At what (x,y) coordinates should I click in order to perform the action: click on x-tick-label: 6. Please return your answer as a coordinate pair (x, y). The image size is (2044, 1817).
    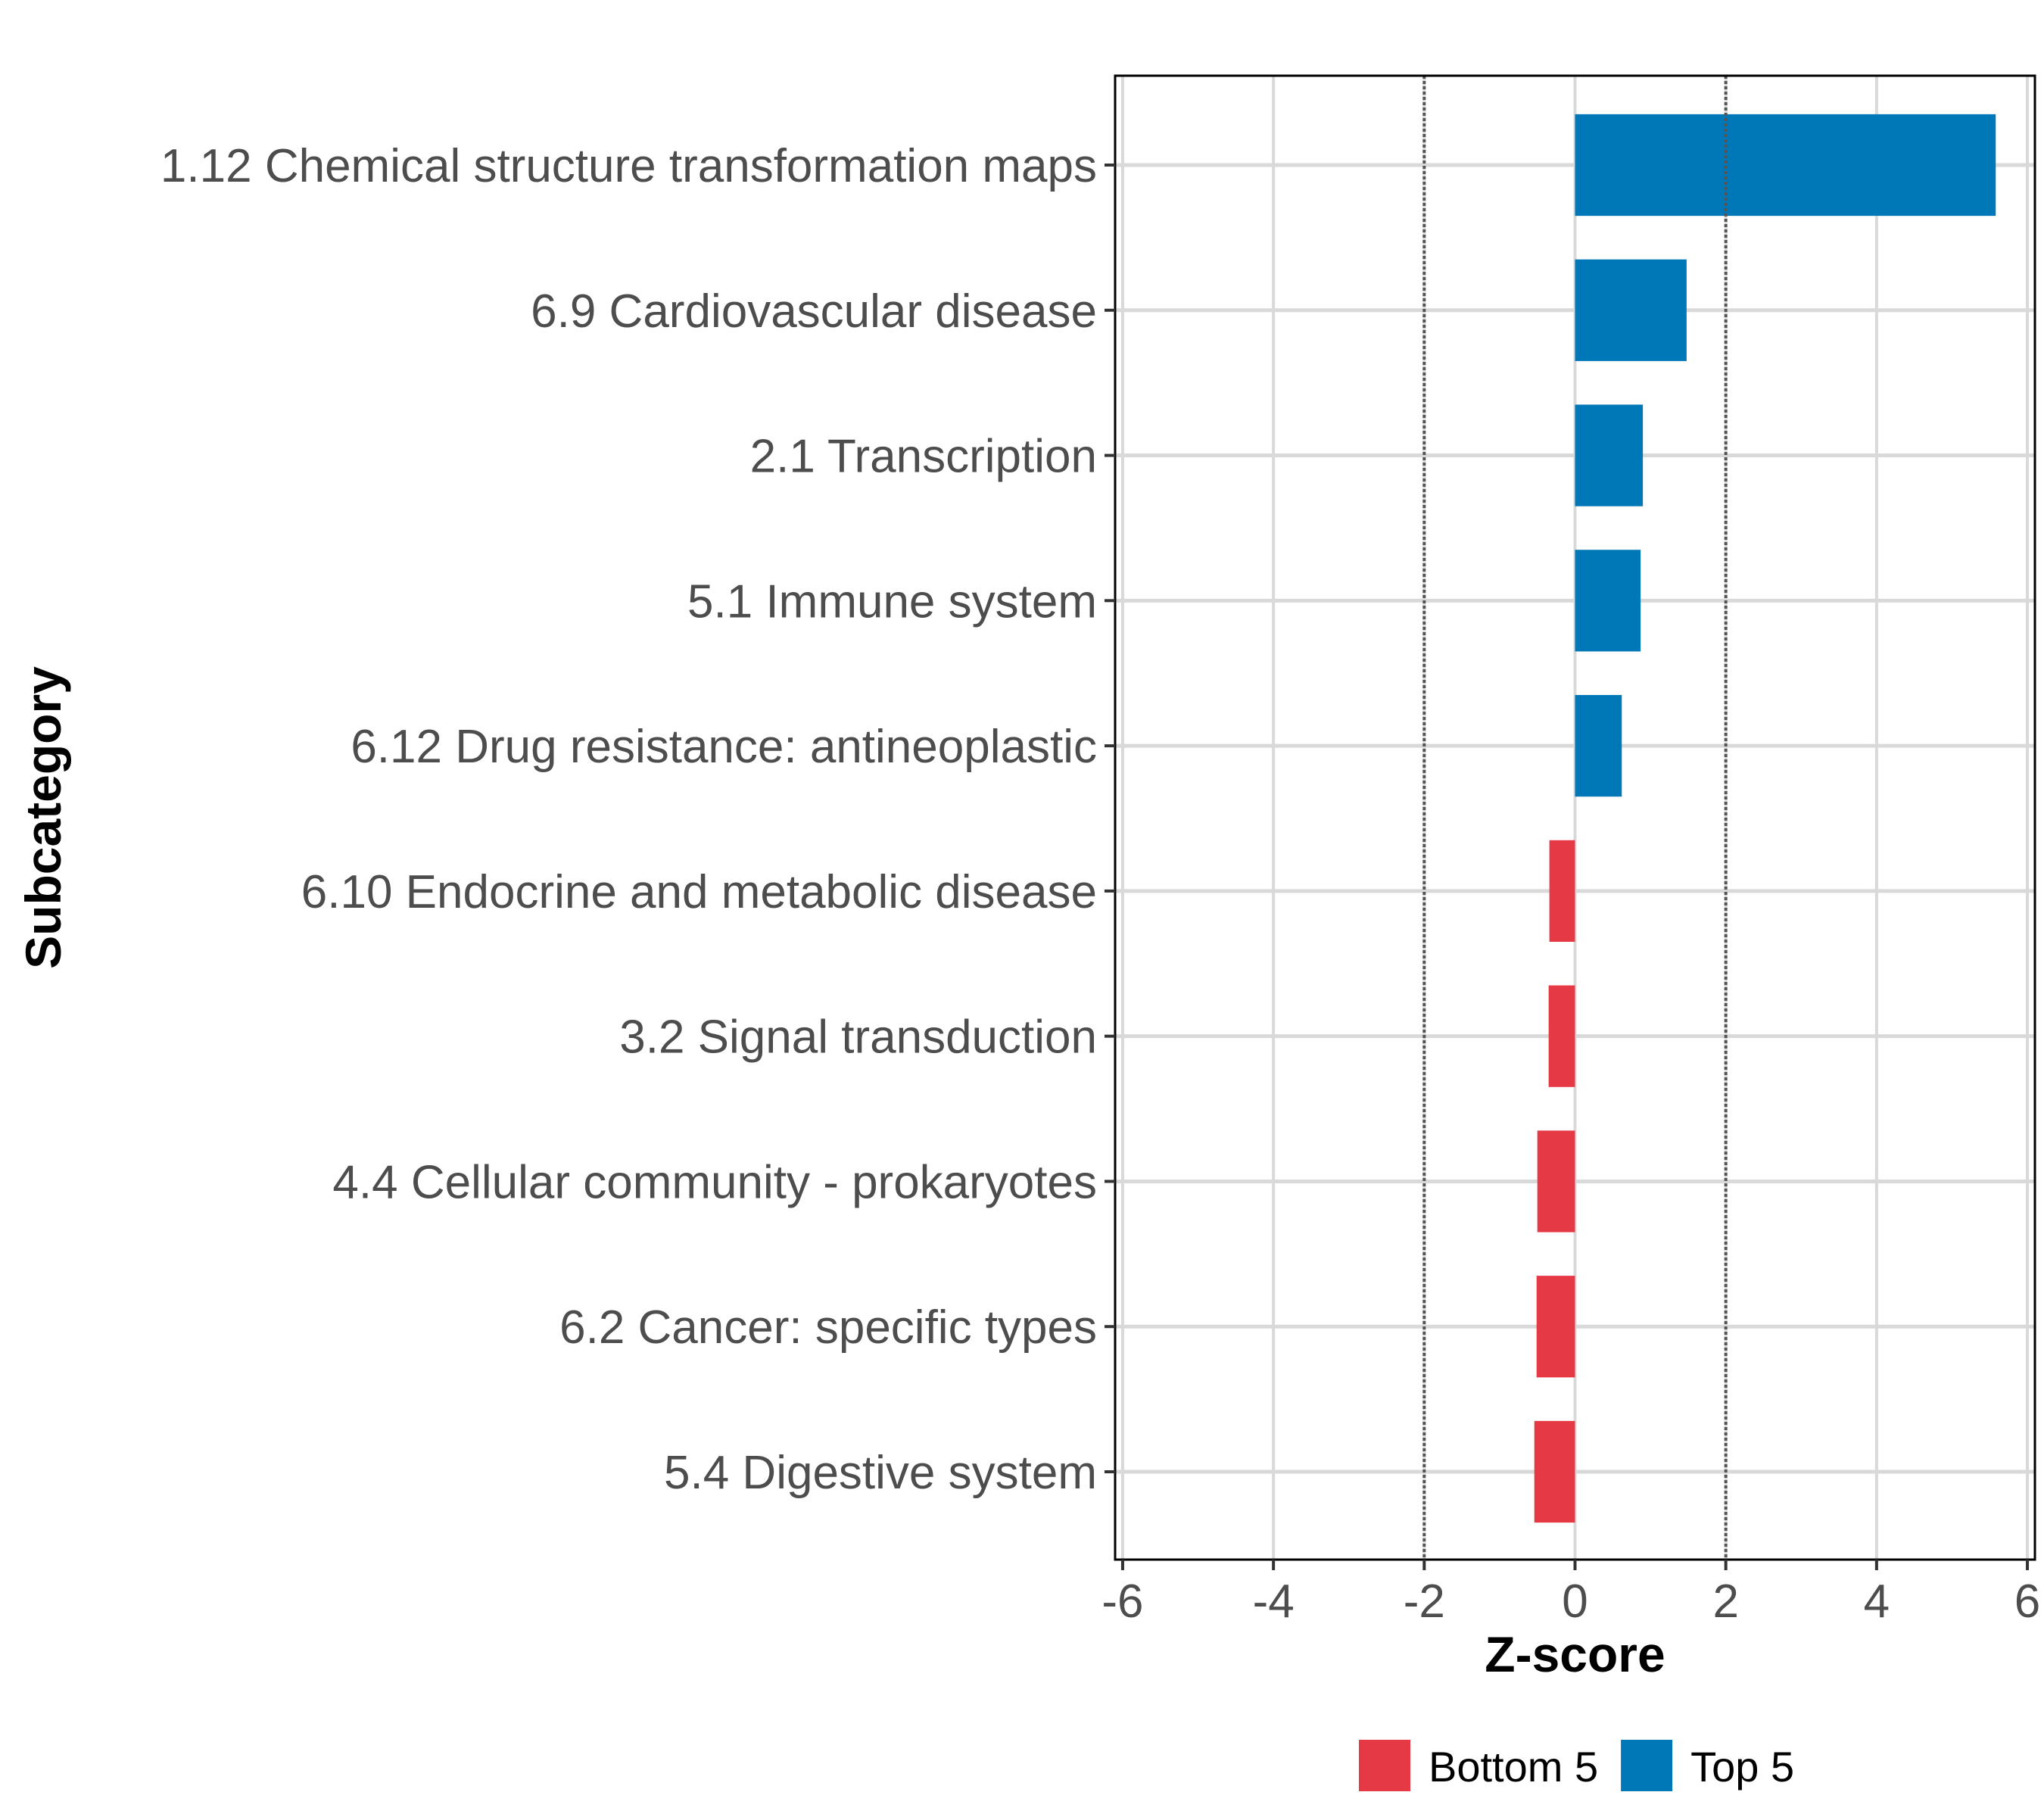
    Looking at the image, I should click on (2027, 1601).